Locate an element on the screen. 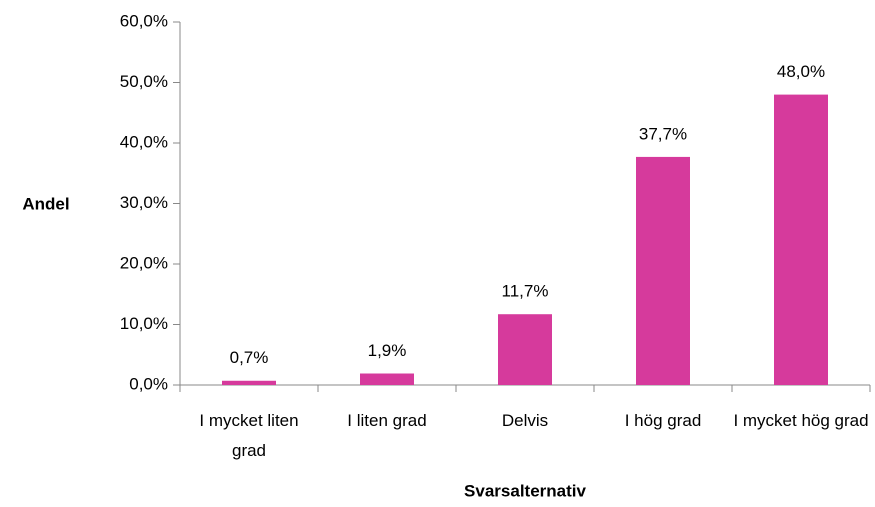  y-tick-label: 20,0% is located at coordinates (144, 262).